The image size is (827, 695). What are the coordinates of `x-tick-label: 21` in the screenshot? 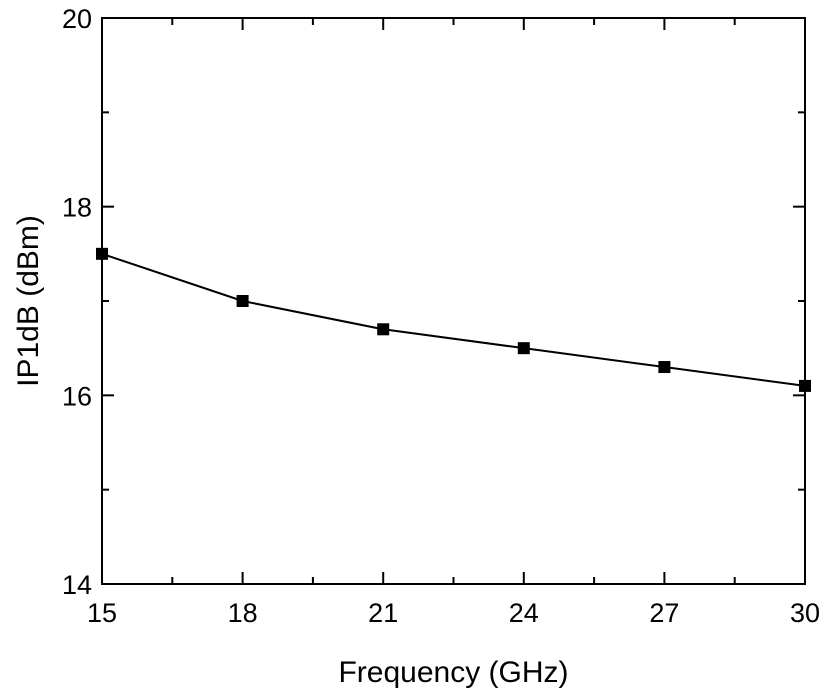 It's located at (383, 613).